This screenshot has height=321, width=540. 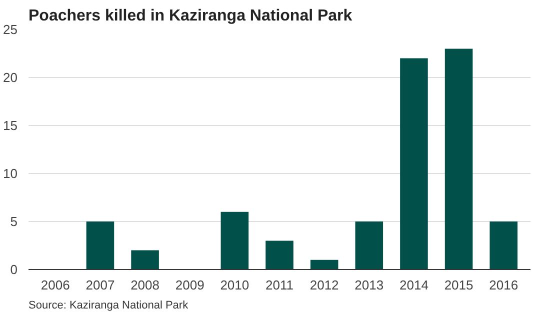 I want to click on y-tick-label: 5, so click(x=14, y=221).